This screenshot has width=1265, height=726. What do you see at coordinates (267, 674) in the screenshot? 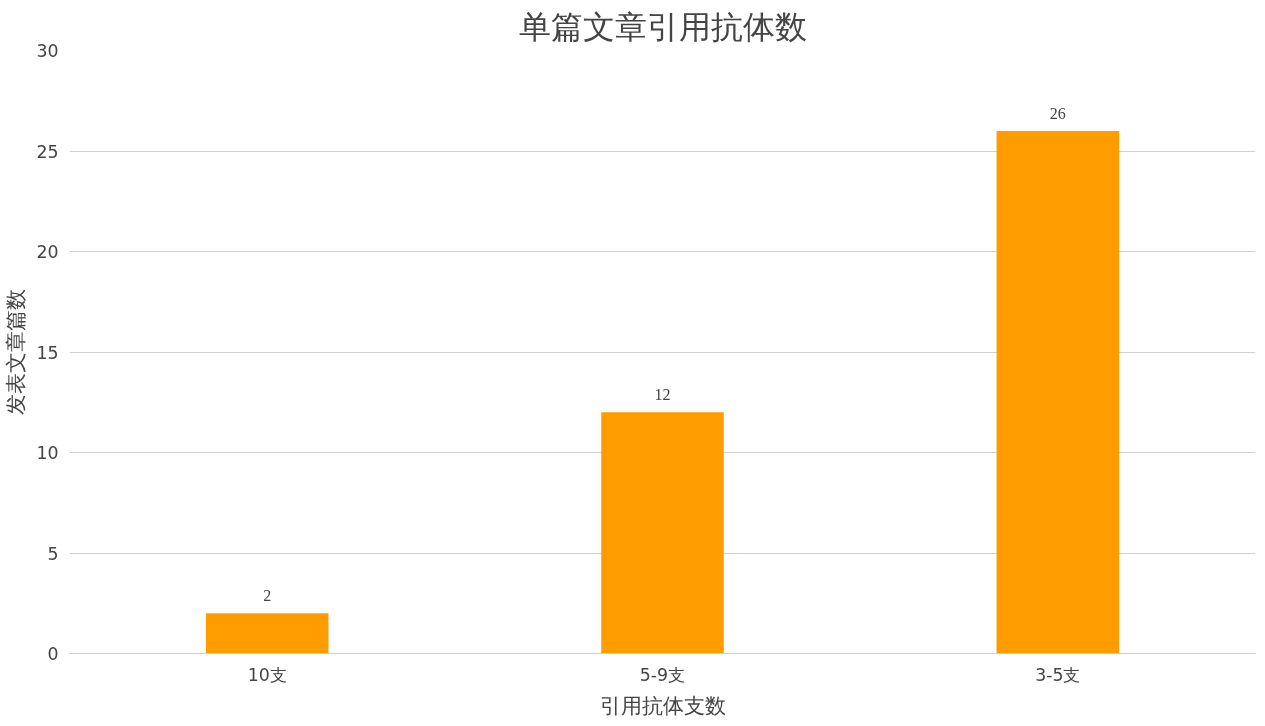
I see `x-tick-label: 10支` at bounding box center [267, 674].